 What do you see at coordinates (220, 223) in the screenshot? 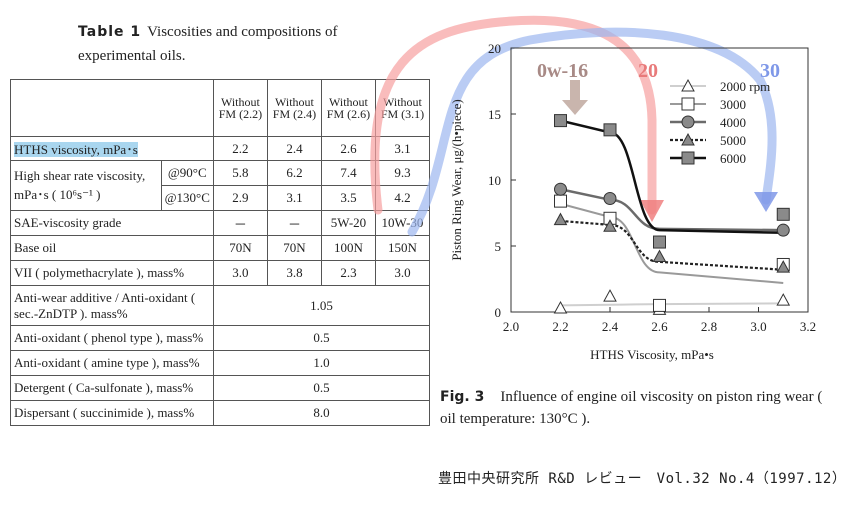
I see `table-row: SAE-viscosity grade － － 5W-20 10W-30` at bounding box center [220, 223].